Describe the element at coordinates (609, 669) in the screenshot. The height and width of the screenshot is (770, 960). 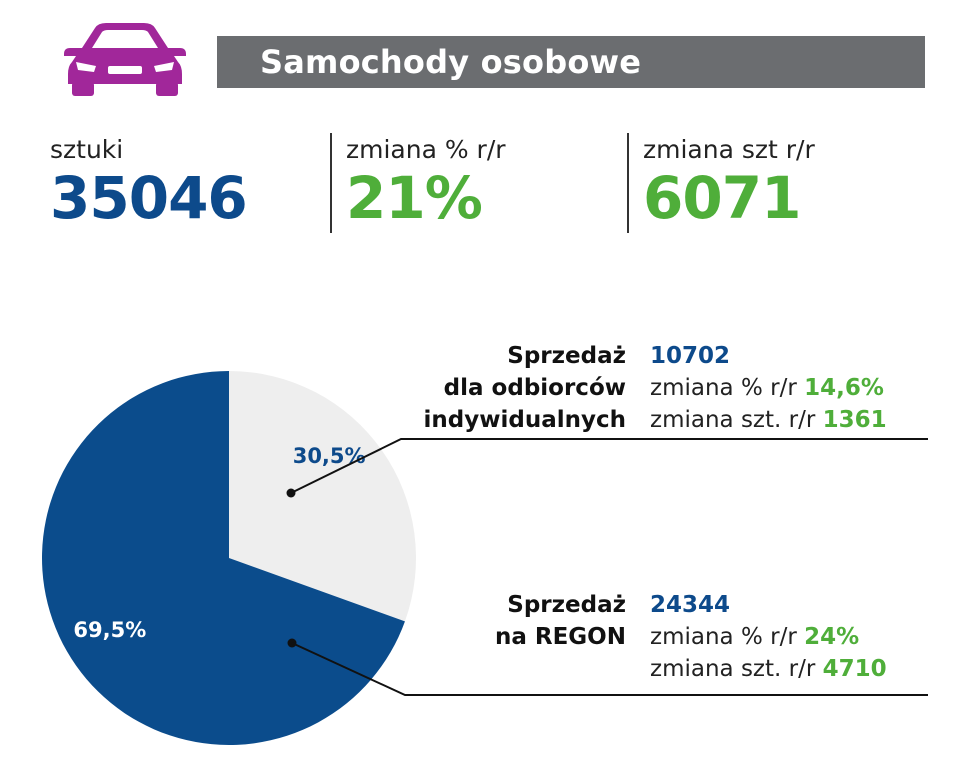
I see `leader-line-regon` at that location.